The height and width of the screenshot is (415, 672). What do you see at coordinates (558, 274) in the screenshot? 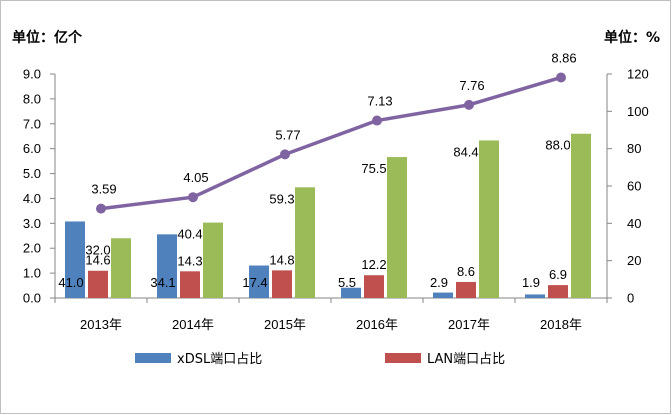
I see `bar-data-label-lan: 6.9` at bounding box center [558, 274].